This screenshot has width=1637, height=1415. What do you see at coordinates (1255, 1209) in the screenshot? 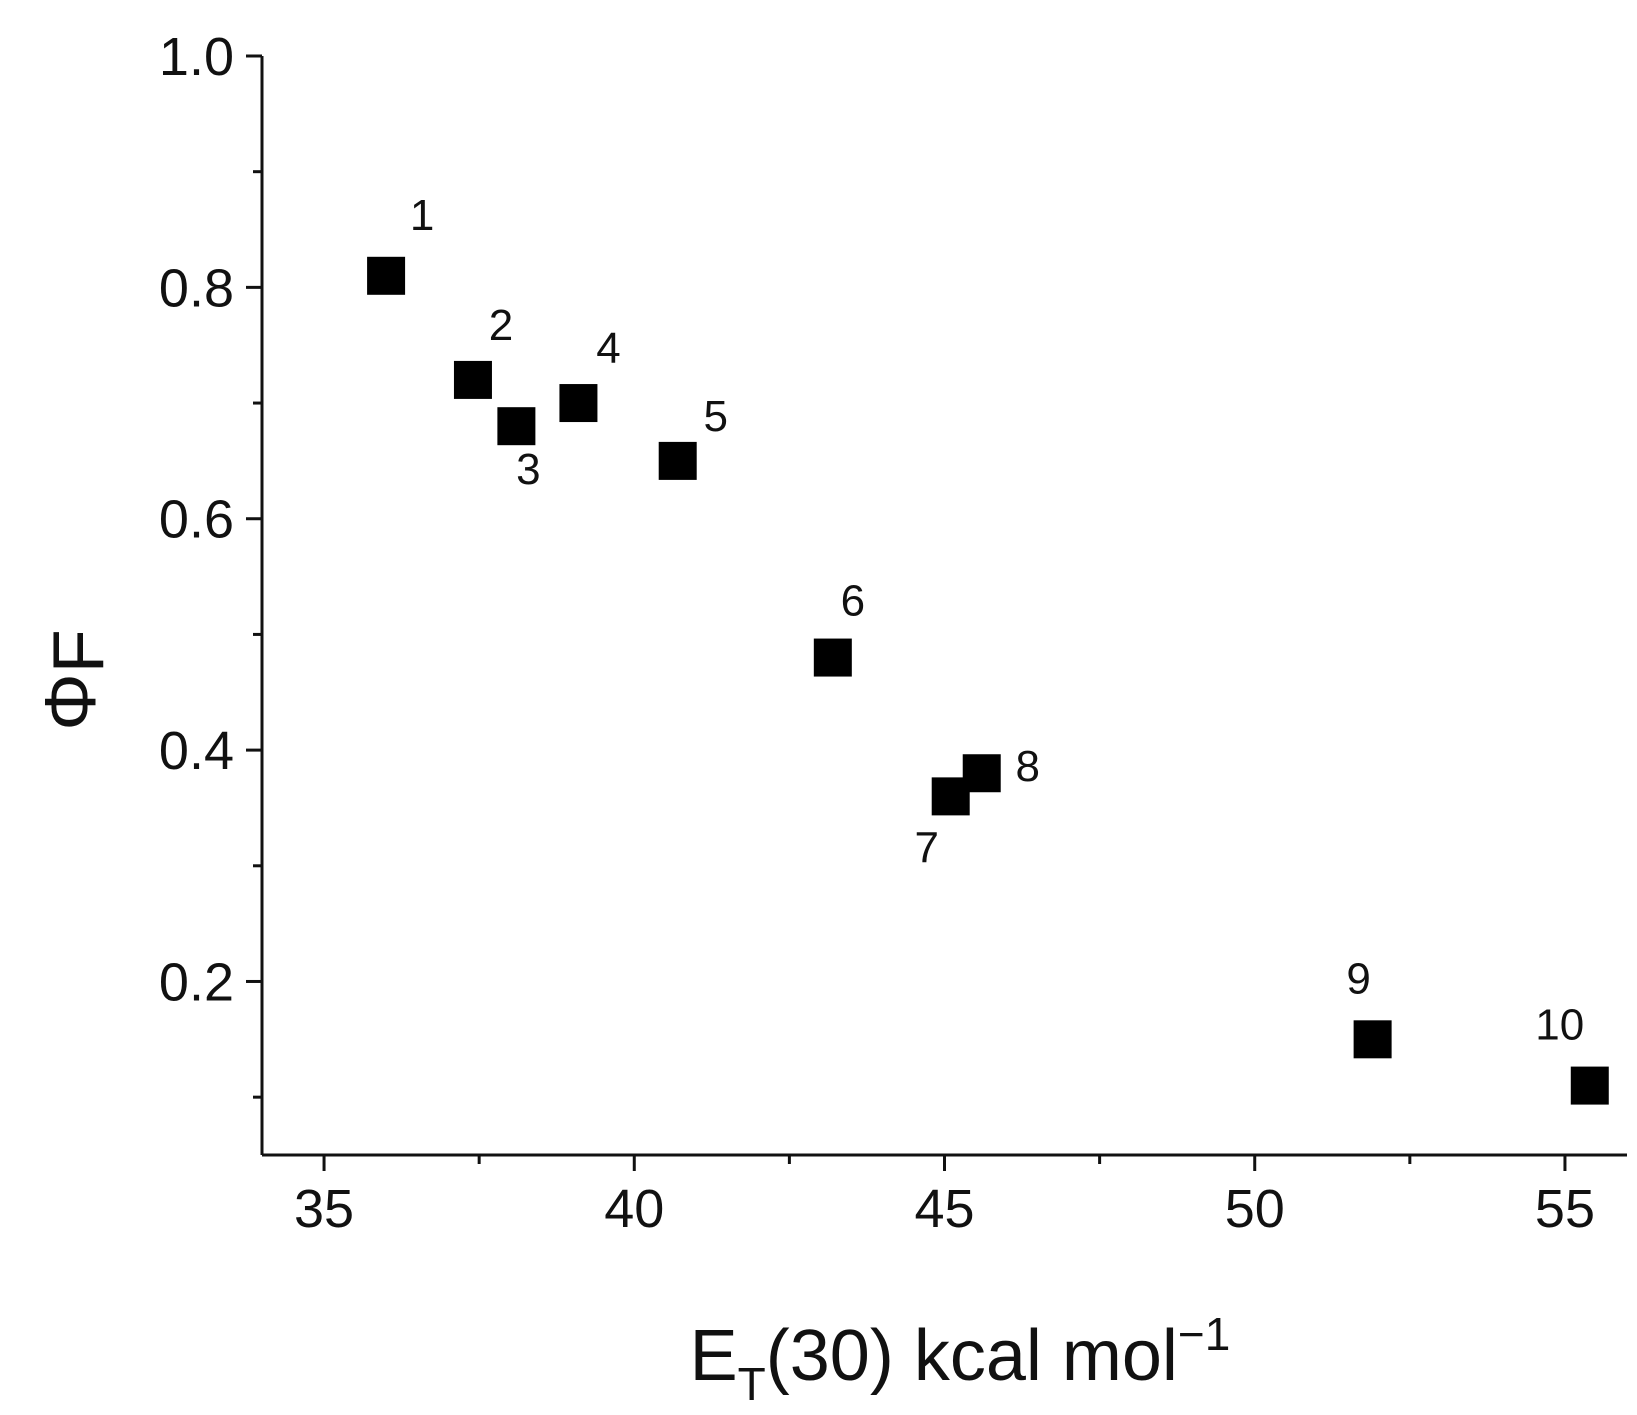
I see `x-tick-label: 50` at bounding box center [1255, 1209].